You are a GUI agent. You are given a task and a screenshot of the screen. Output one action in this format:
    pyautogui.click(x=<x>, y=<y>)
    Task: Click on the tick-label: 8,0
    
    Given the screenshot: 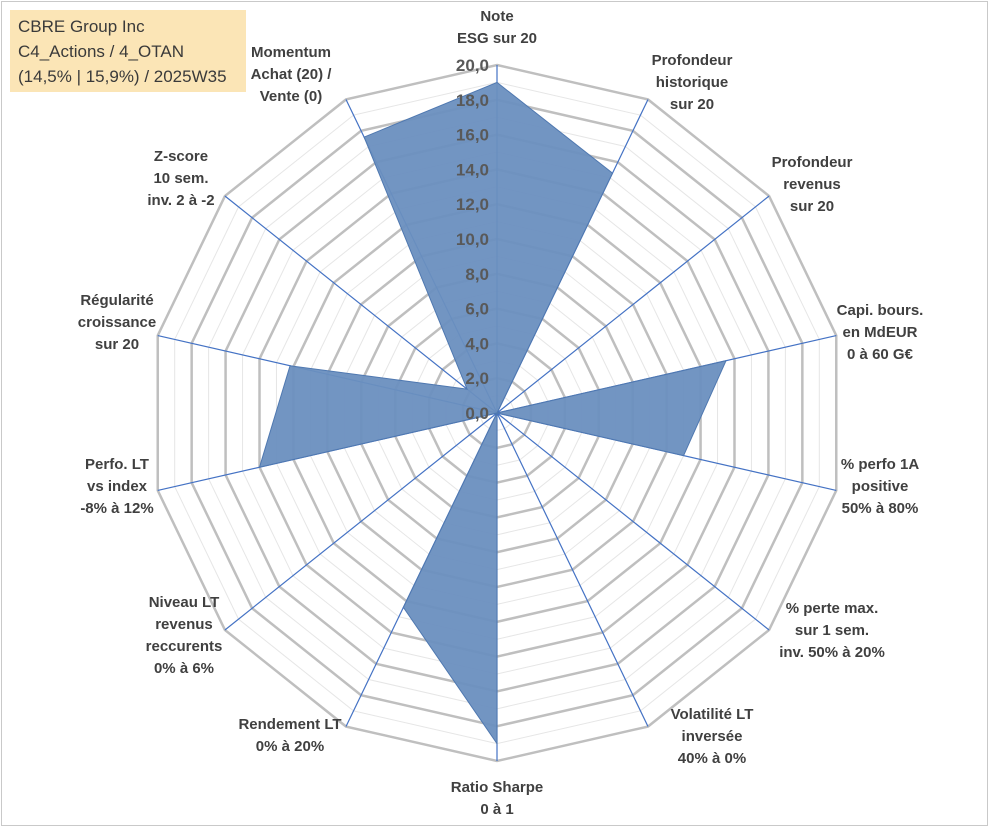 What is the action you would take?
    pyautogui.click(x=477, y=274)
    